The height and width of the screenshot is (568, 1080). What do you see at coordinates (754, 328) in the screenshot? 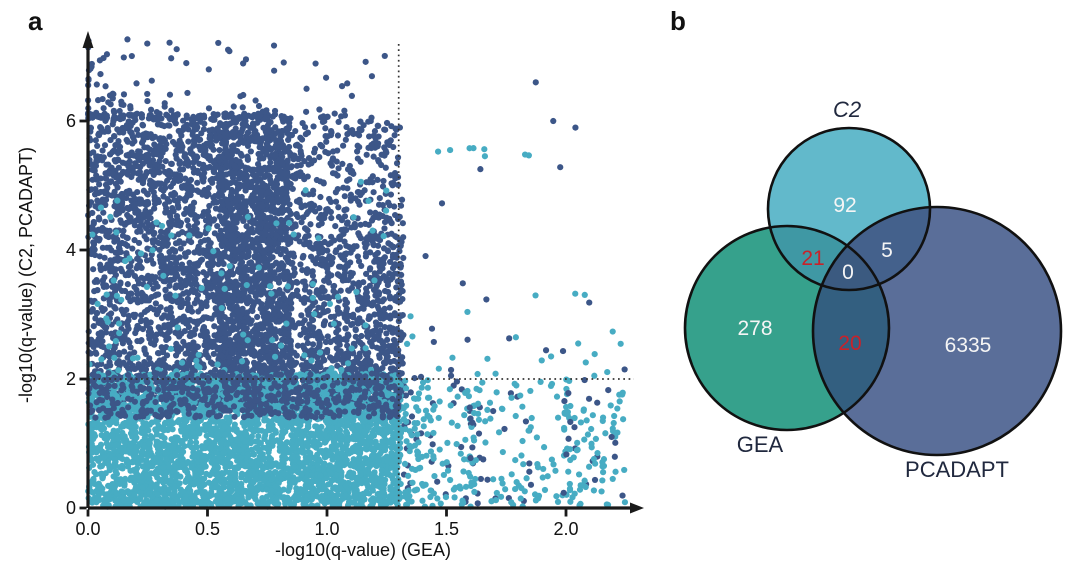
I see `venn-count-GEA: 278` at bounding box center [754, 328].